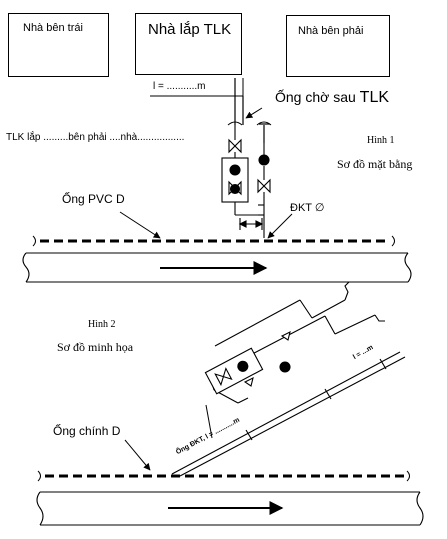  What do you see at coordinates (249, 222) in the screenshot?
I see `connection-fig1` at bounding box center [249, 222].